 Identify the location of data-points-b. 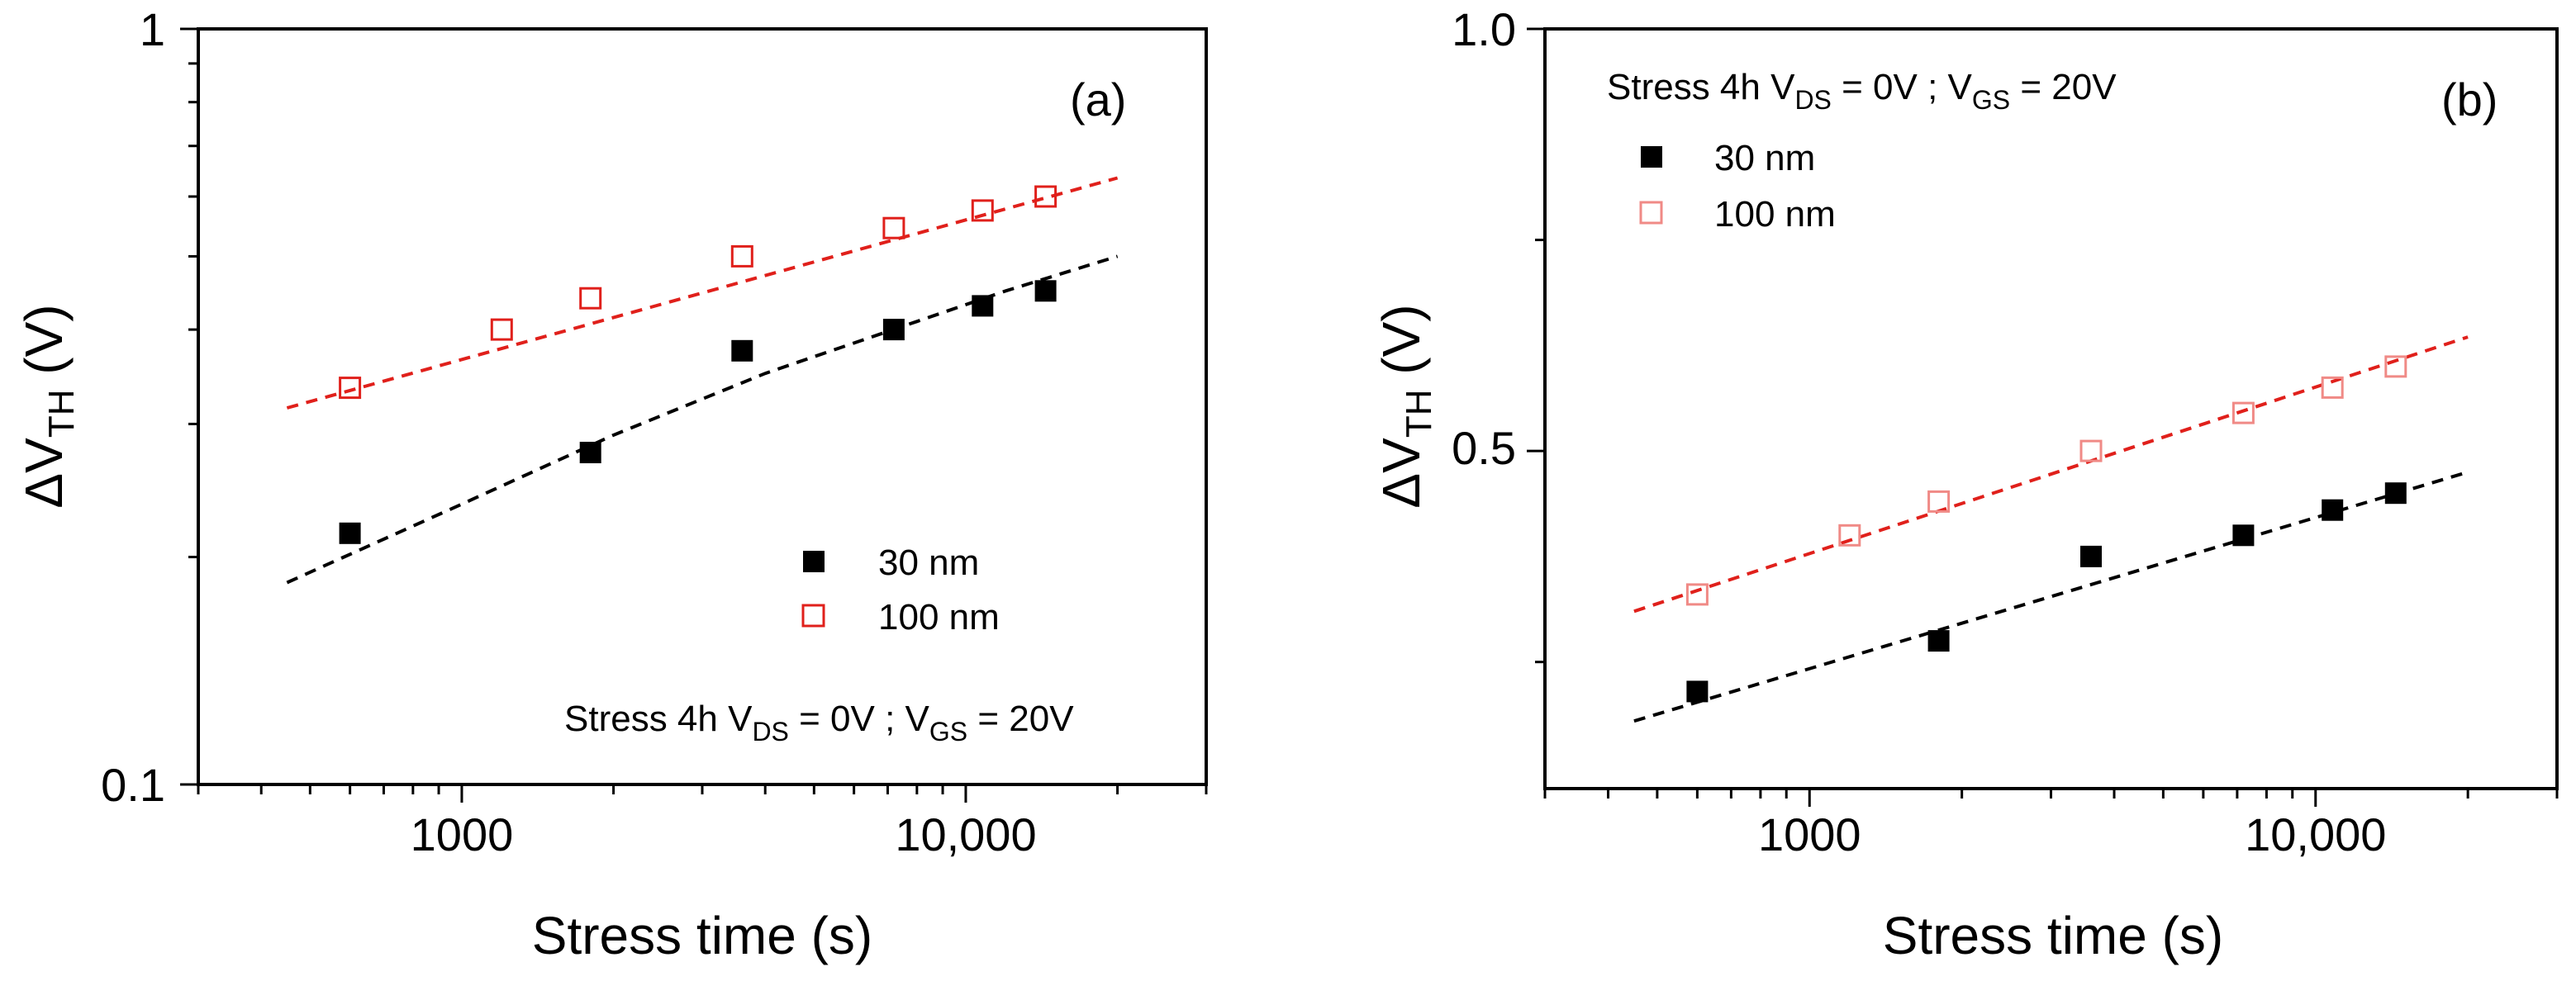
(2046, 529).